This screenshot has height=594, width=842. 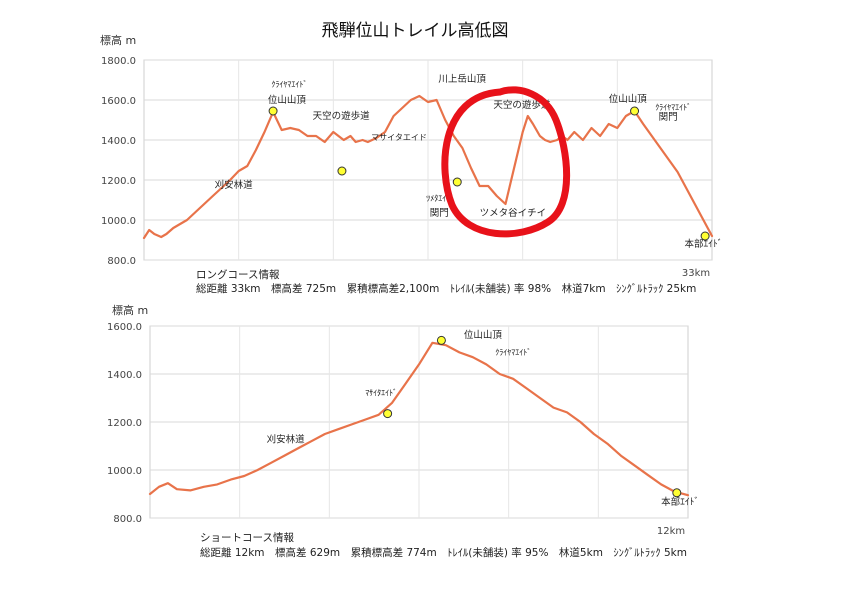 I want to click on long-annotation: 川上岳山頂, so click(x=462, y=79).